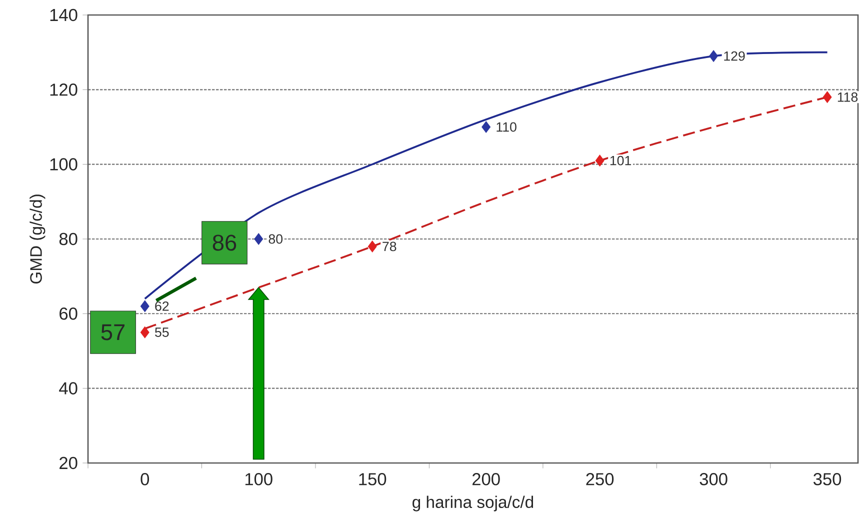 The width and height of the screenshot is (861, 531). What do you see at coordinates (64, 90) in the screenshot?
I see `y-tick-label: 120` at bounding box center [64, 90].